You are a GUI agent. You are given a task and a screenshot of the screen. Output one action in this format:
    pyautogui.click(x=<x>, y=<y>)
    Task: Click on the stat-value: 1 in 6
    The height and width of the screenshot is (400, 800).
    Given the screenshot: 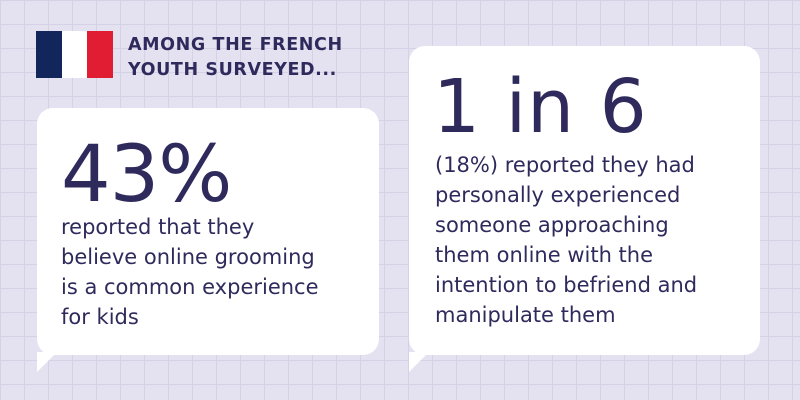 What is the action you would take?
    pyautogui.click(x=540, y=107)
    